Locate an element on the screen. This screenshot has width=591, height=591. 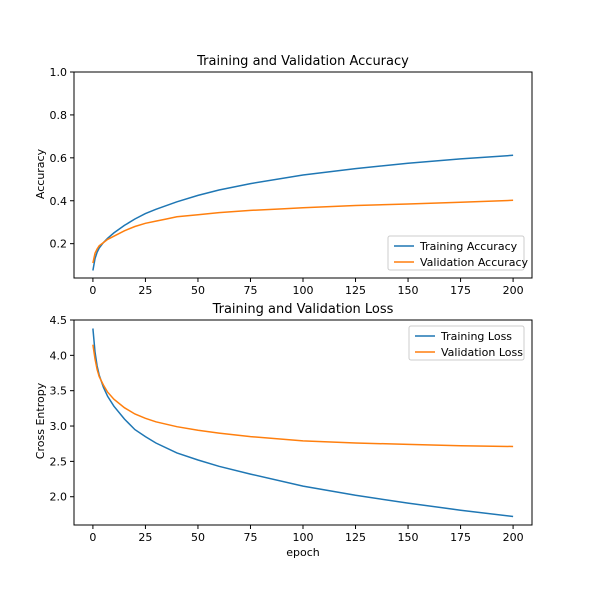
accuracy-chart-title: Training and Validation Accuracy is located at coordinates (302, 61).